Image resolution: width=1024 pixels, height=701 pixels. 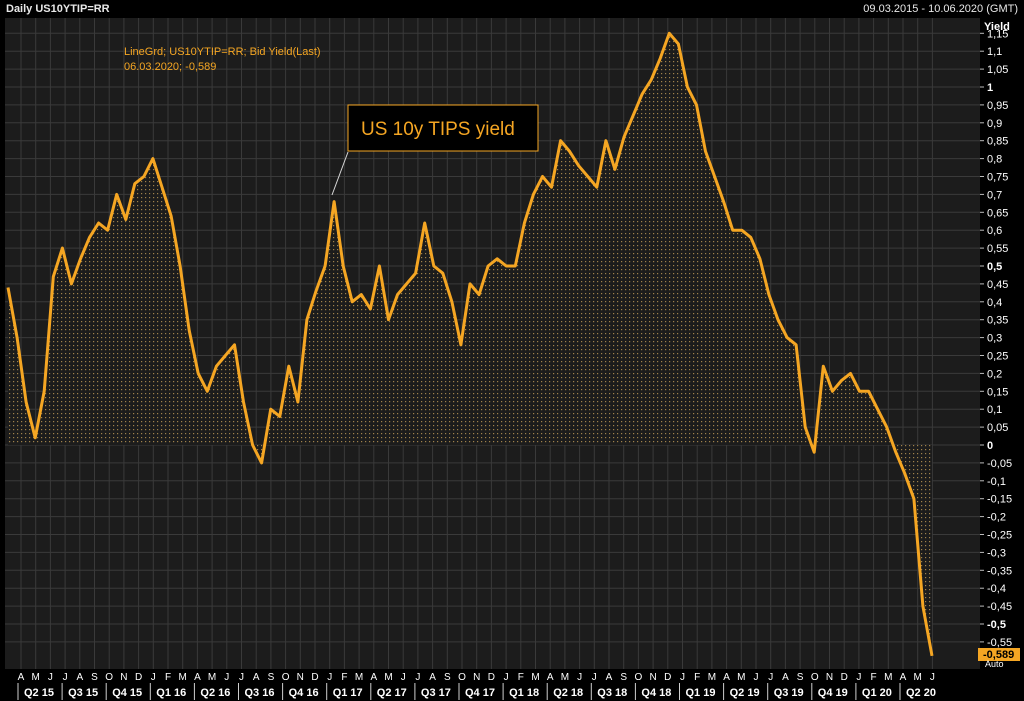 I want to click on scale-mode-label: Auto, so click(x=994, y=664).